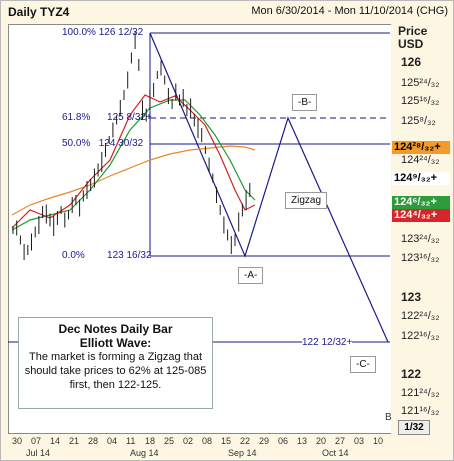 This screenshot has height=461, width=454. What do you see at coordinates (144, 453) in the screenshot?
I see `month-label: Aug 14` at bounding box center [144, 453].